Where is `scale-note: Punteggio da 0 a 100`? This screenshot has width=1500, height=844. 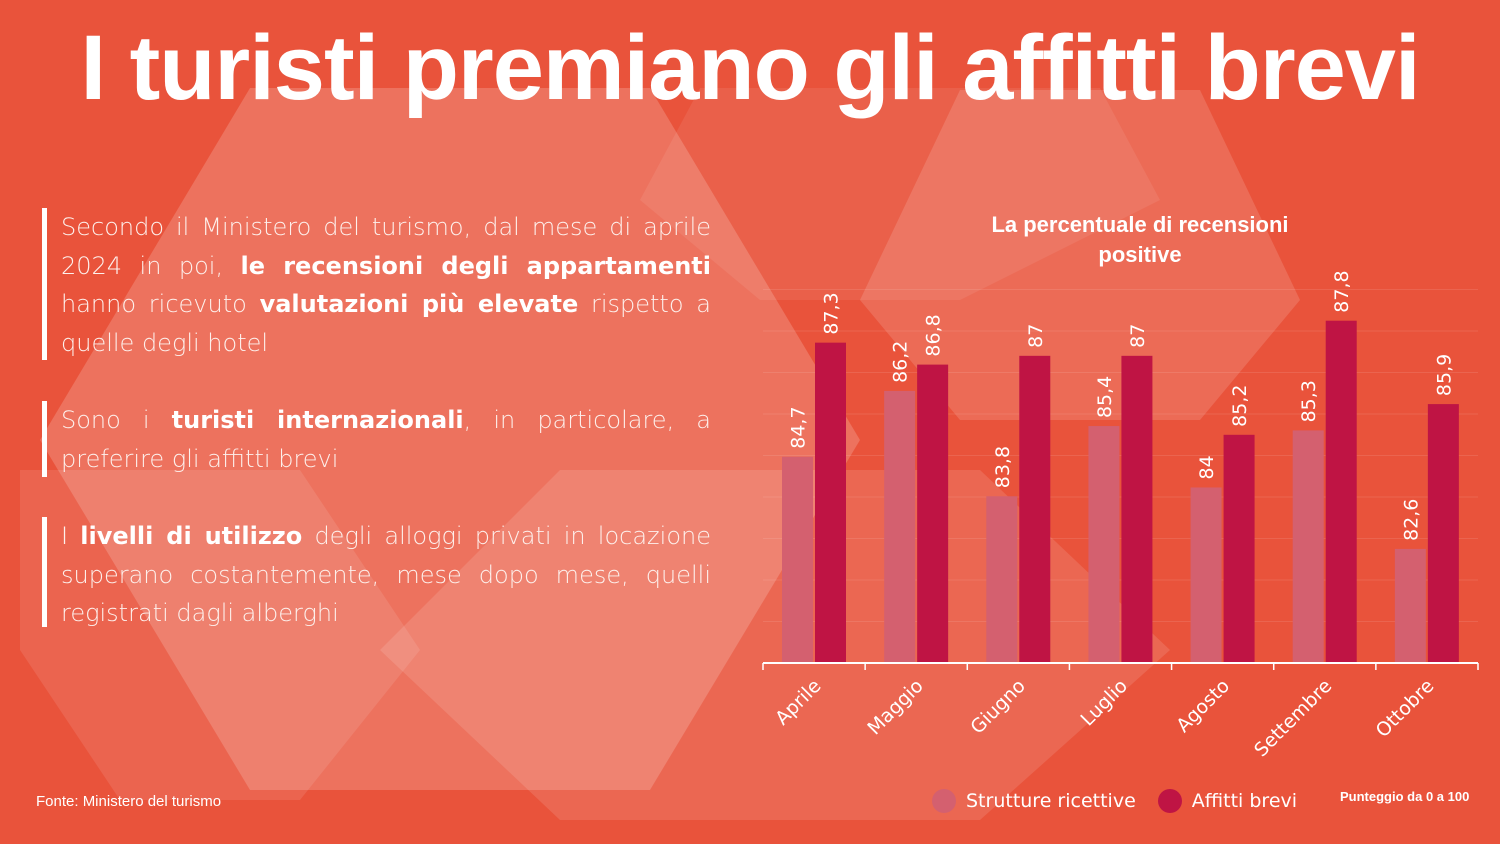
scale-note: Punteggio da 0 a 100 is located at coordinates (1405, 796).